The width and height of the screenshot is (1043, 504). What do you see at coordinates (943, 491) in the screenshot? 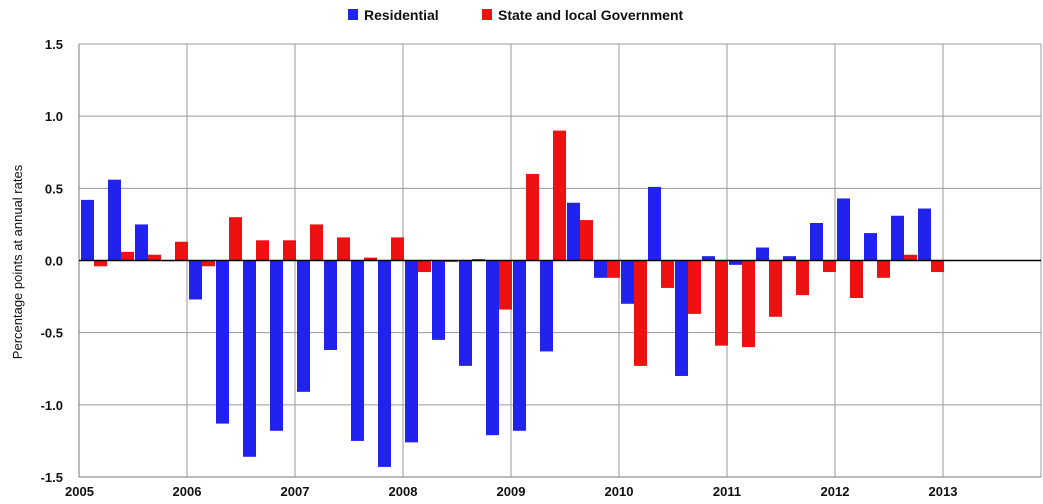
I see `x-tick-label: 2013` at bounding box center [943, 491].